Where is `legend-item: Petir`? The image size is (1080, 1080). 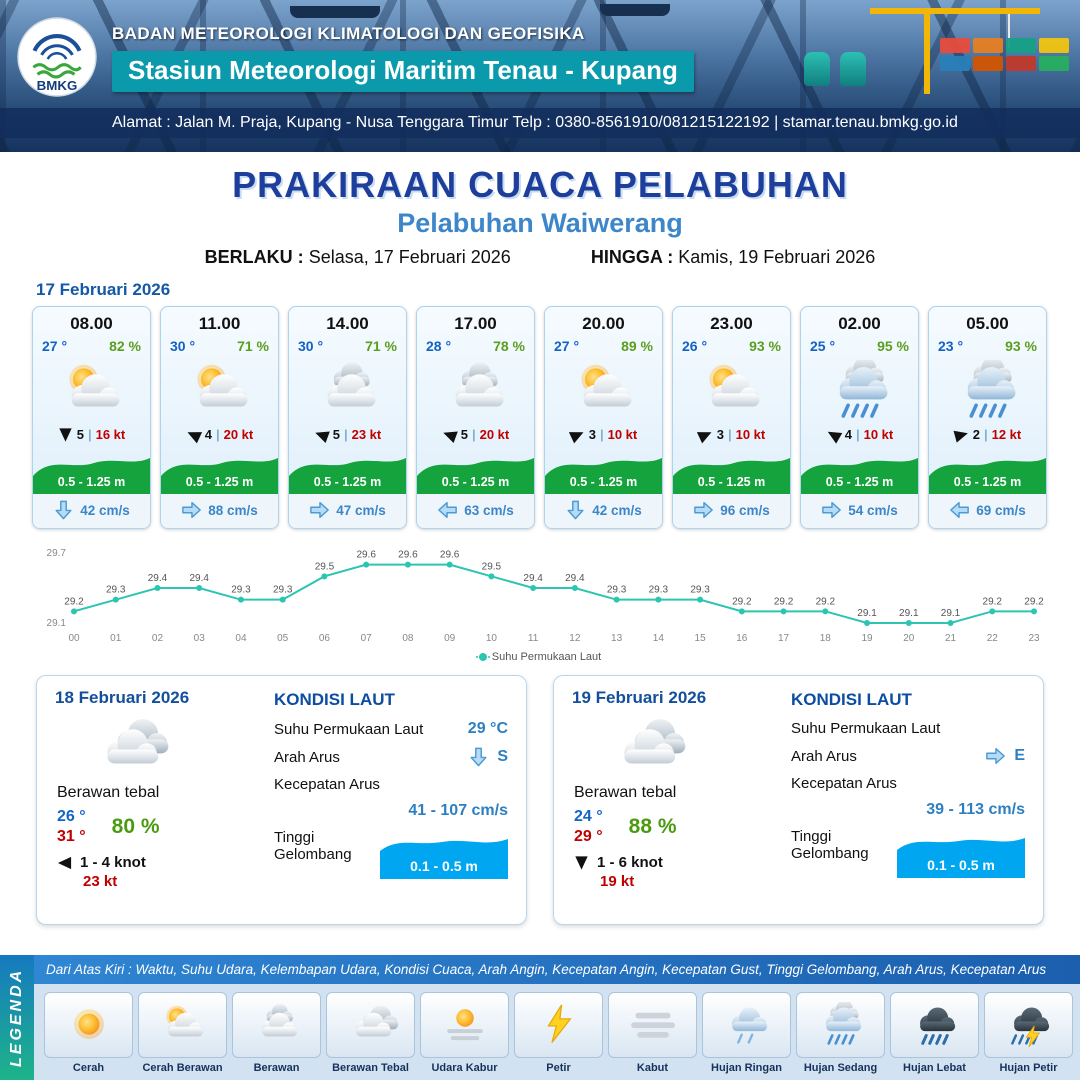
legend-item: Petir is located at coordinates (558, 1033).